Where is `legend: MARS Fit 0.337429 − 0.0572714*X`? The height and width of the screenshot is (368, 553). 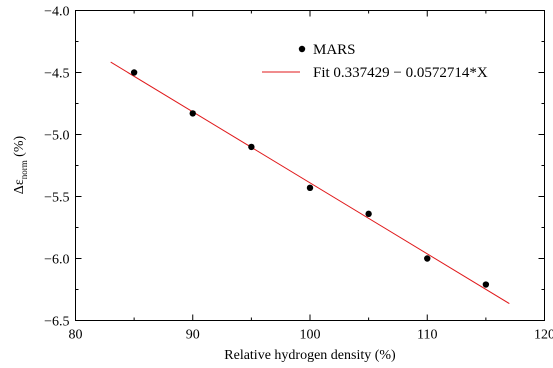
legend: MARS Fit 0.337429 − 0.0572714*X is located at coordinates (375, 61).